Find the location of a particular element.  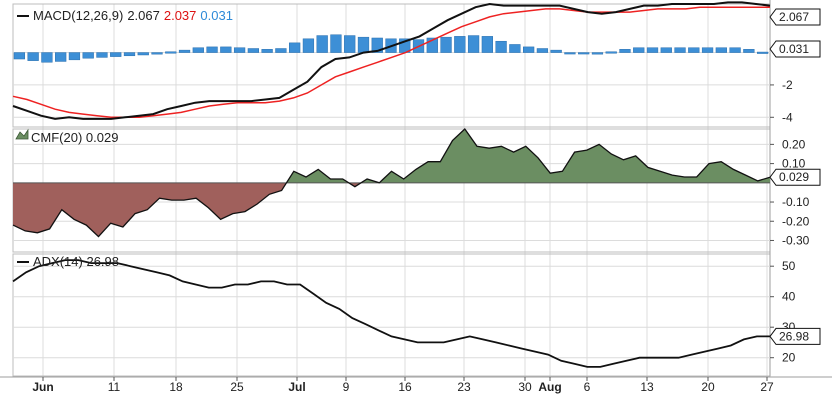

macd-legend-text: MACD(12,26,9) 2.067 2.037 0.031 is located at coordinates (133, 15).